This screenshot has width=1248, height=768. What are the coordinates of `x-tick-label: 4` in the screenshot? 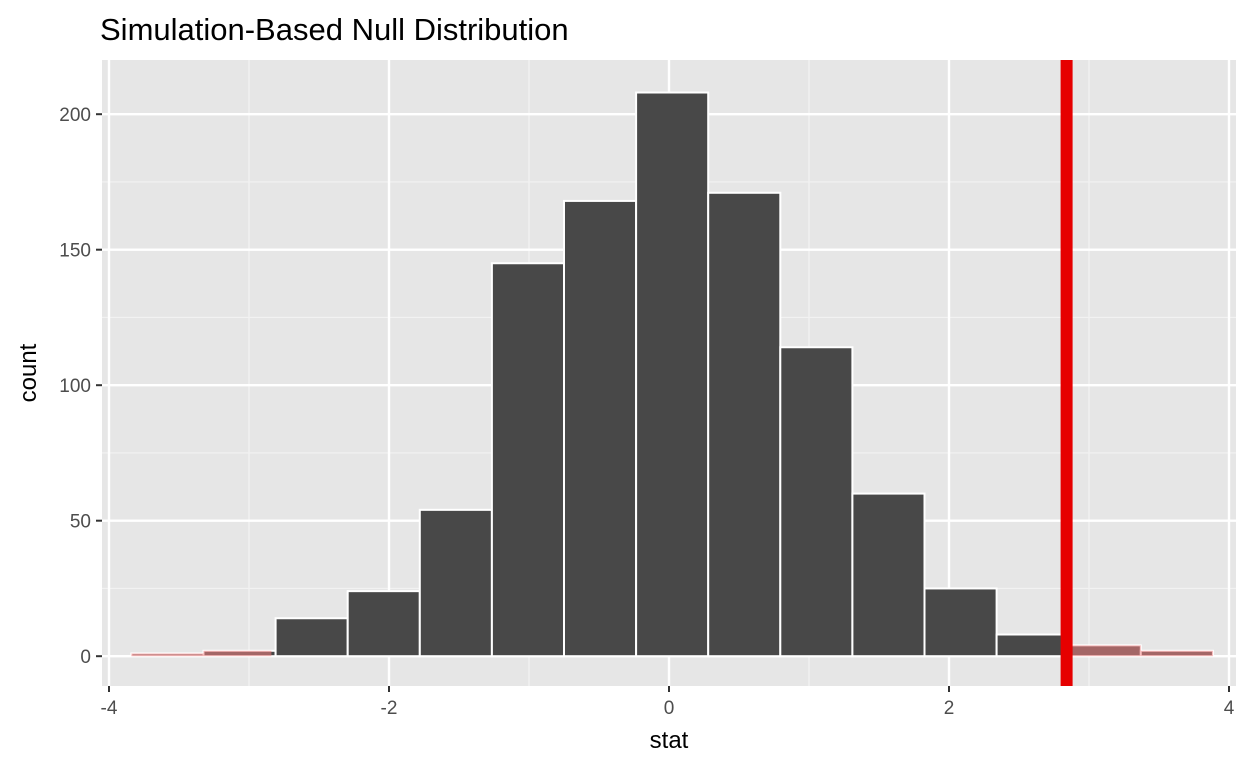 It's located at (1229, 708).